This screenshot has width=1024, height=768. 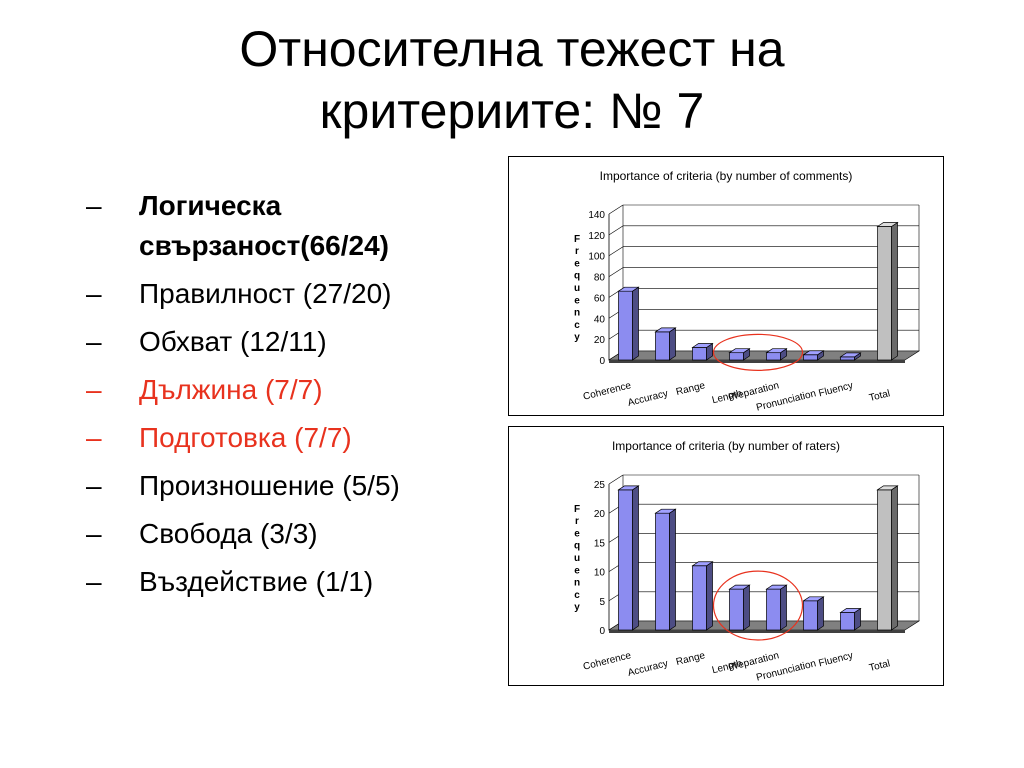 What do you see at coordinates (233, 341) in the screenshot?
I see `bullet-text: Обхват (12/11)` at bounding box center [233, 341].